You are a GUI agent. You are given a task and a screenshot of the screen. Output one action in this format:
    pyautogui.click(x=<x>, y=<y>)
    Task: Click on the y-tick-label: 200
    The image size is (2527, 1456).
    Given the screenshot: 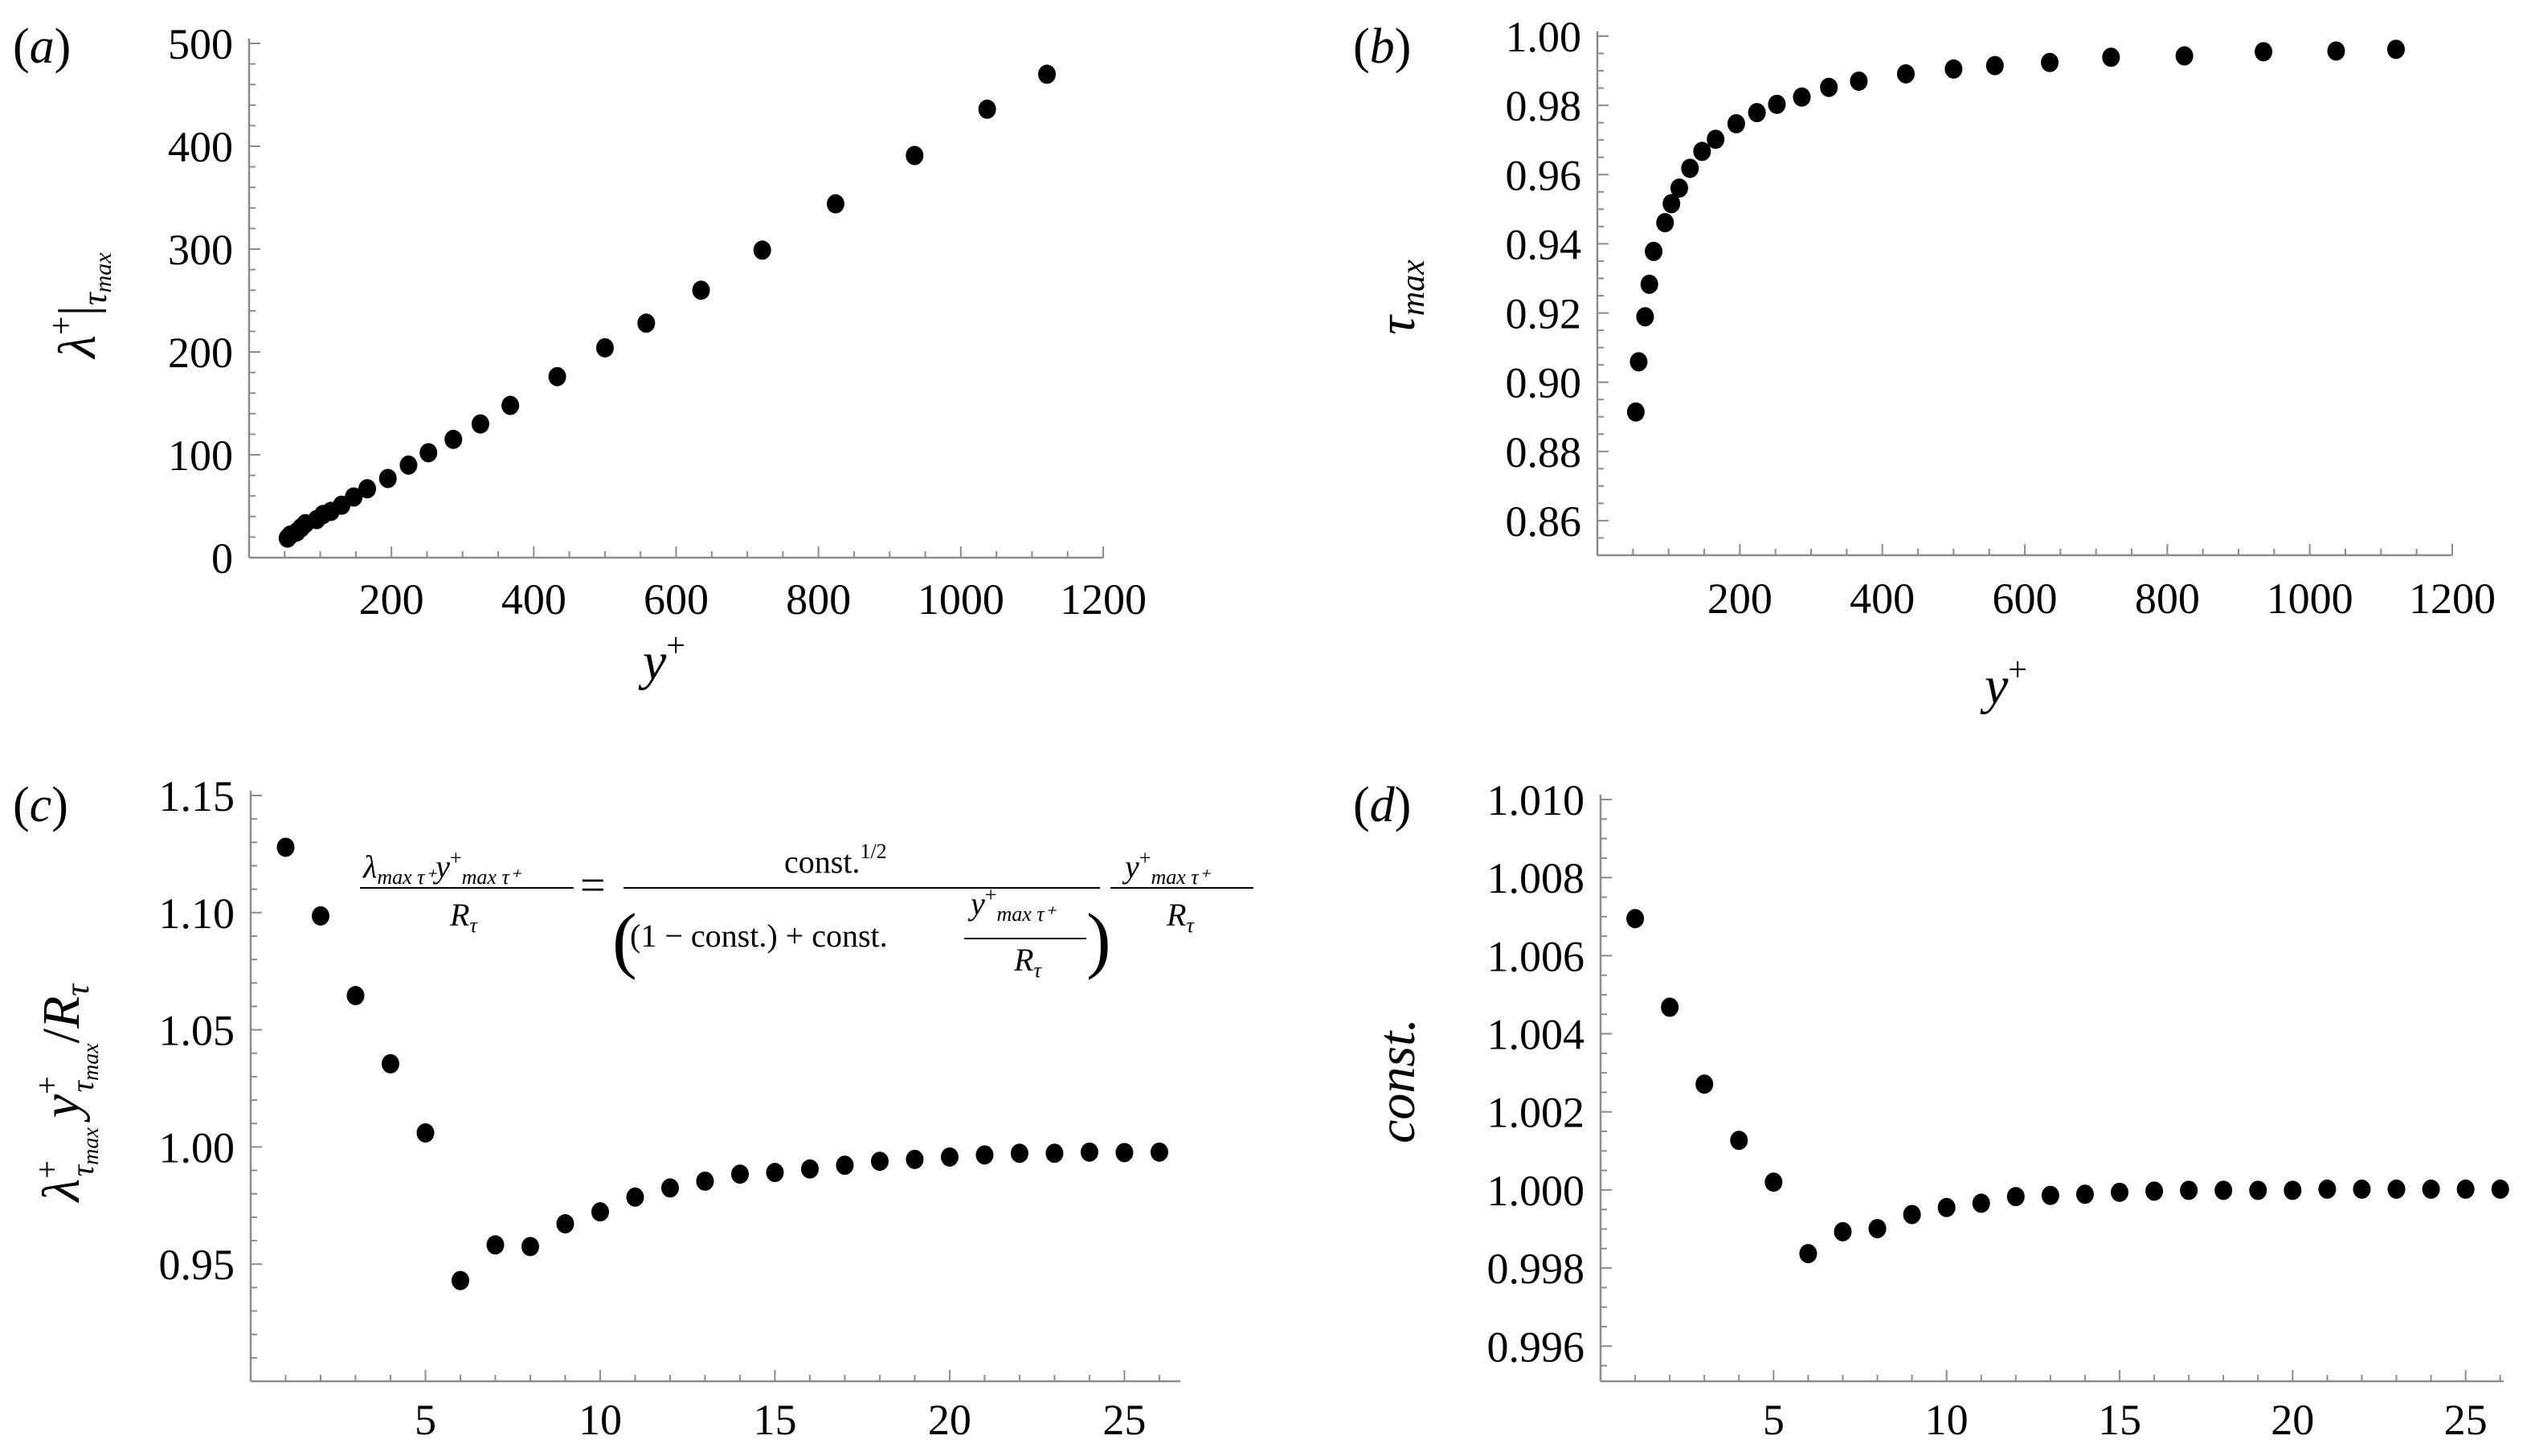 What is the action you would take?
    pyautogui.click(x=200, y=353)
    